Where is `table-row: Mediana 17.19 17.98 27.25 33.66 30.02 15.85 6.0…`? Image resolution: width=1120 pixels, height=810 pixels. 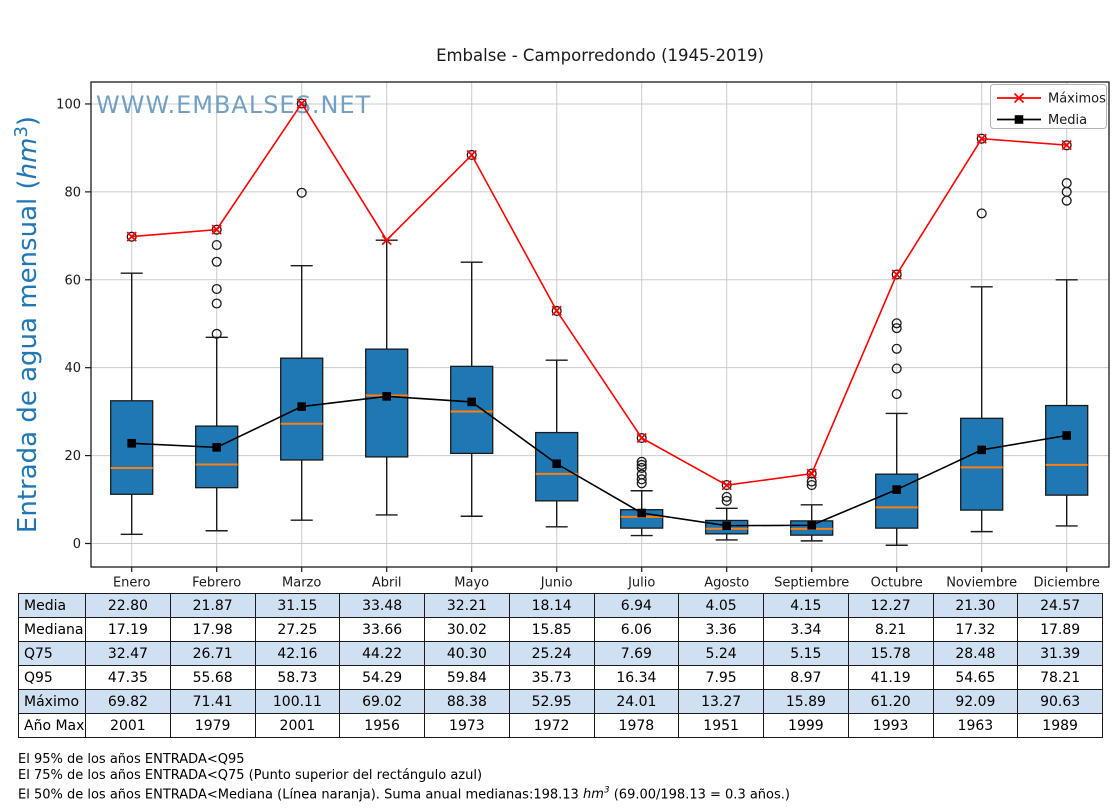
table-row: Mediana 17.19 17.98 27.25 33.66 30.02 15.85 6.0… is located at coordinates (560, 629).